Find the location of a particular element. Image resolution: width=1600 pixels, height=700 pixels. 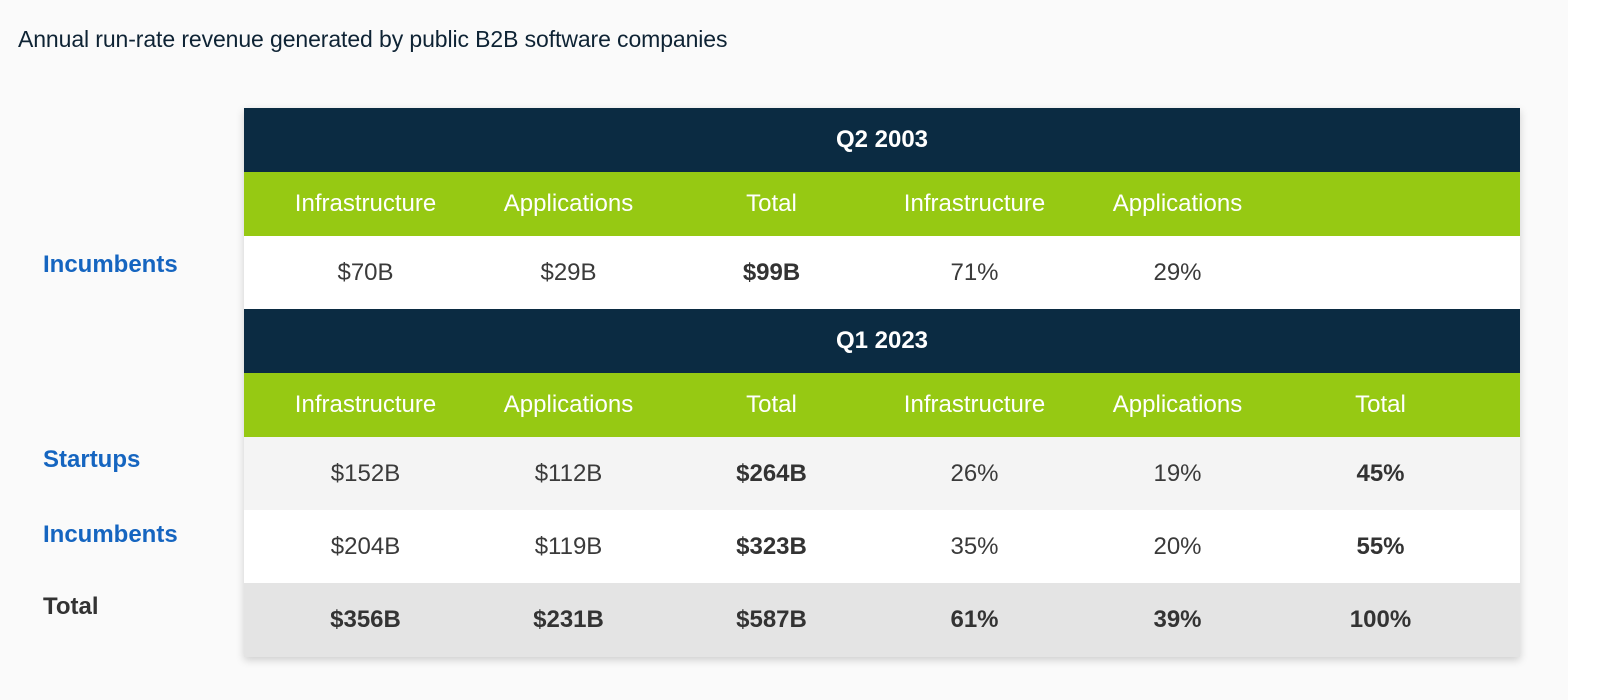

table-cell-total: $356B is located at coordinates (365, 619).